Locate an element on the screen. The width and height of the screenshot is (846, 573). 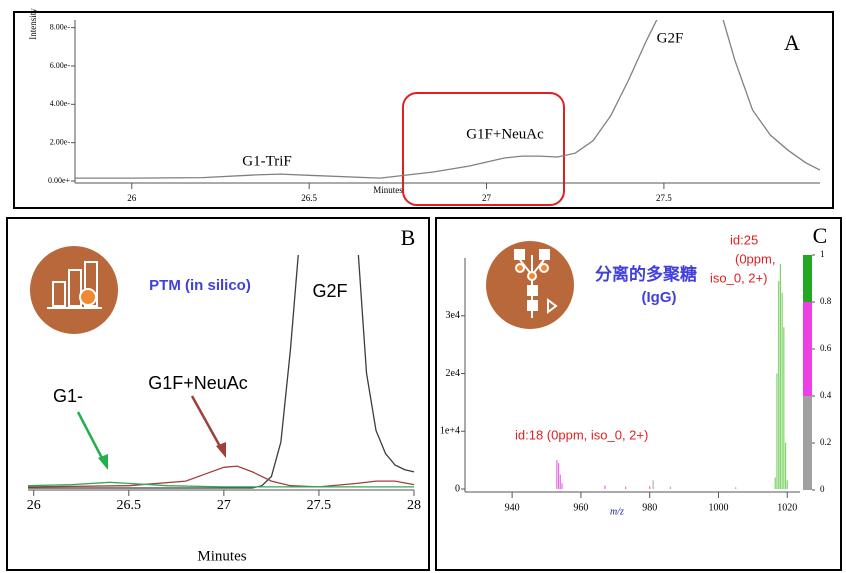
y-tick-label: 0 is located at coordinates (457, 488).